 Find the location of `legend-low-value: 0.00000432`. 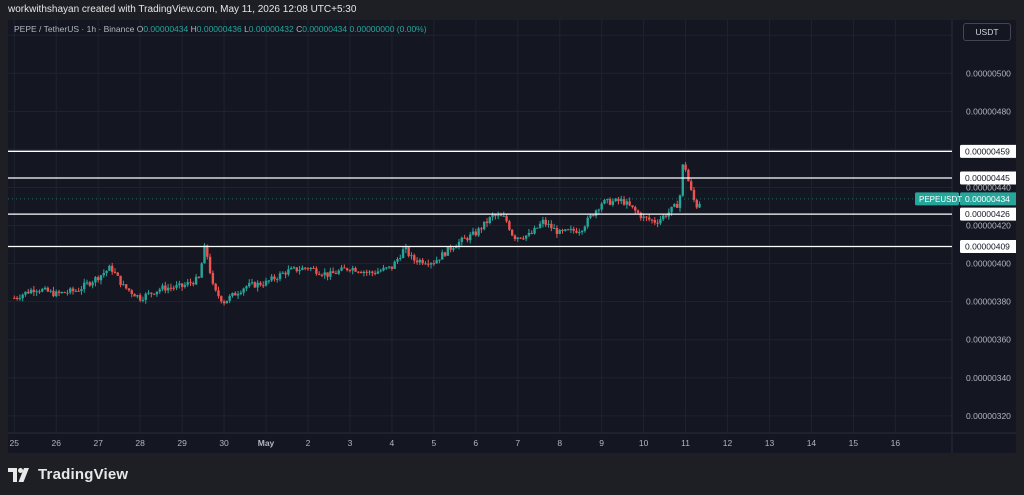

legend-low-value: 0.00000432 is located at coordinates (271, 29).